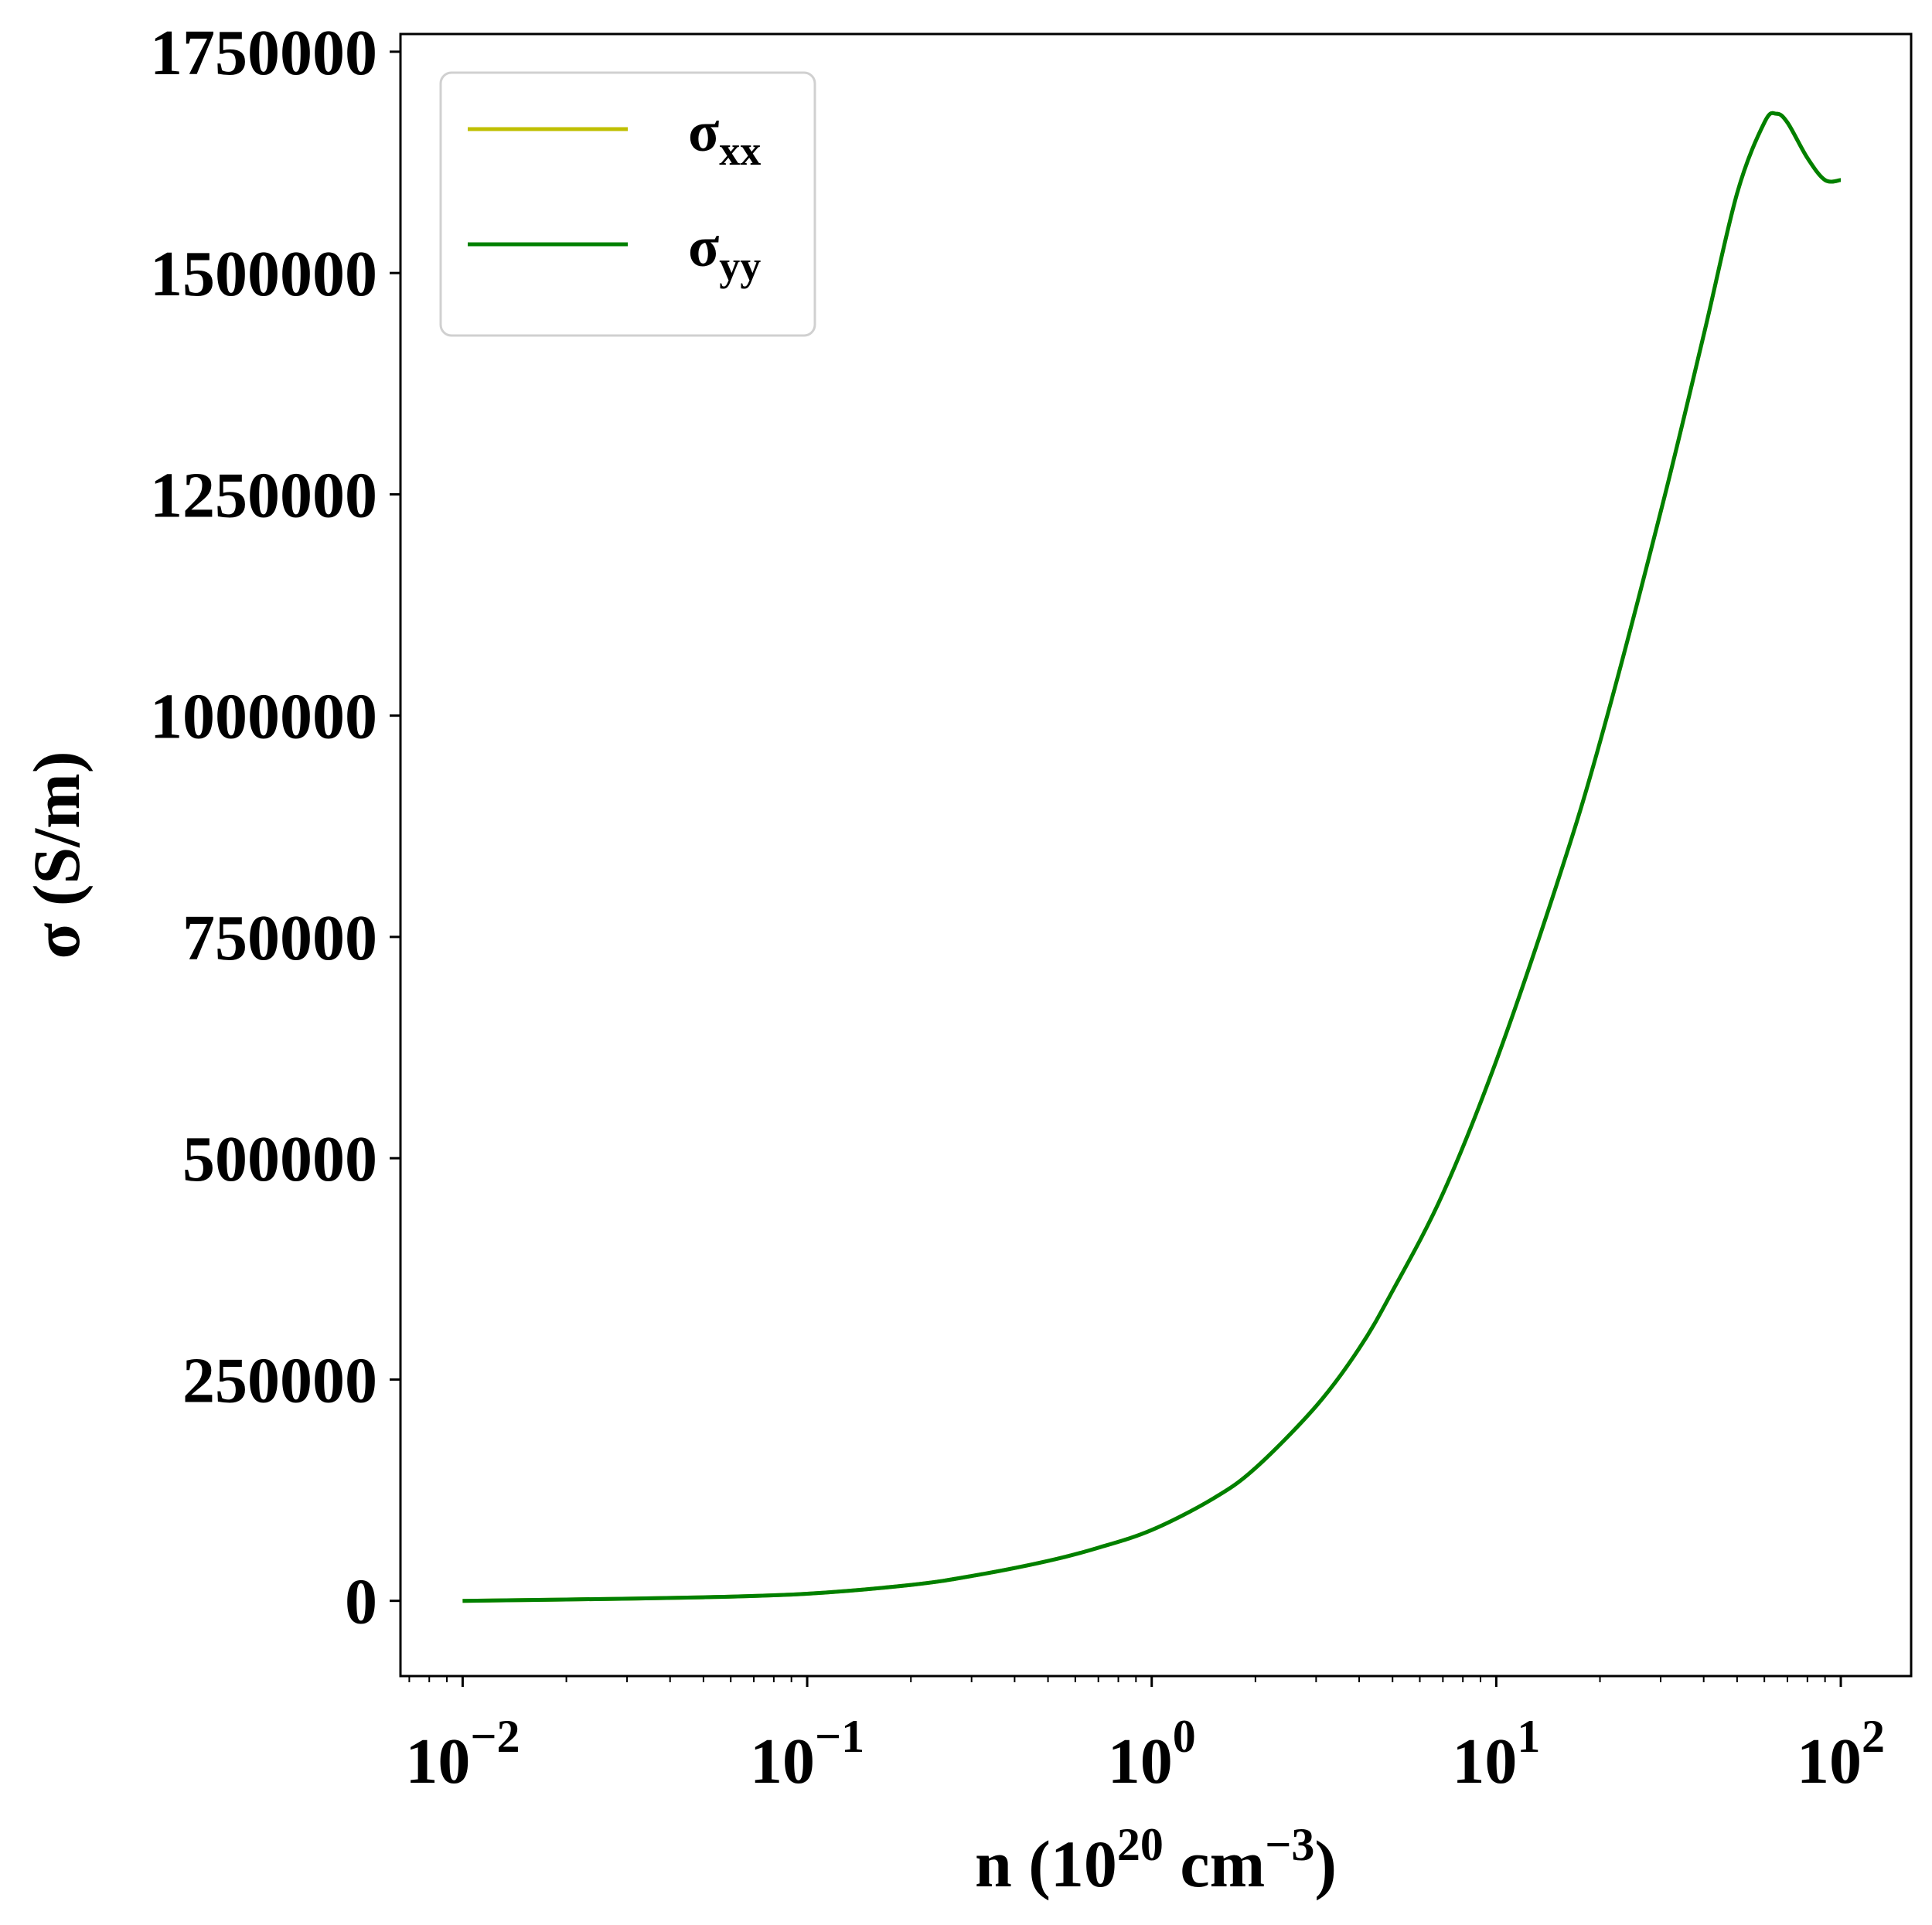 The width and height of the screenshot is (1932, 1925). Describe the element at coordinates (279, 1380) in the screenshot. I see `y-tick-label: 250000` at that location.